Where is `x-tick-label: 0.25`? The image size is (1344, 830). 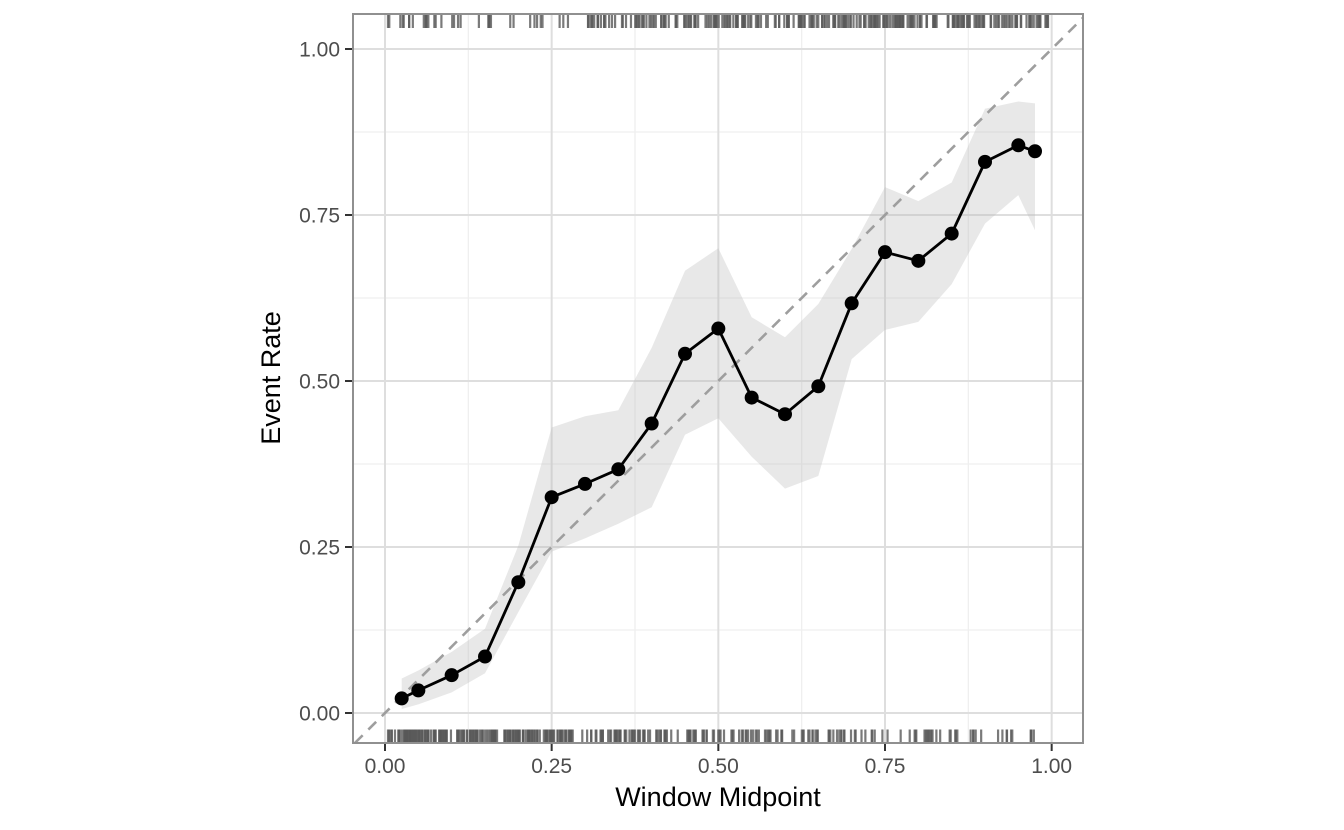
x-tick-label: 0.25 is located at coordinates (551, 766).